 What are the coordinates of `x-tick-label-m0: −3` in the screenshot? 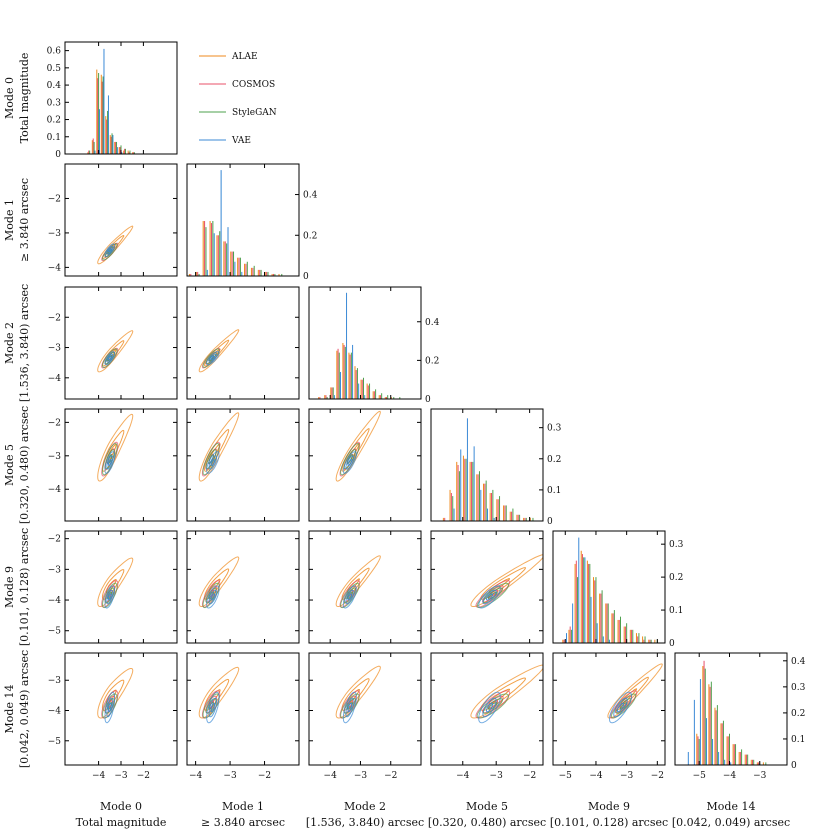 It's located at (121, 776).